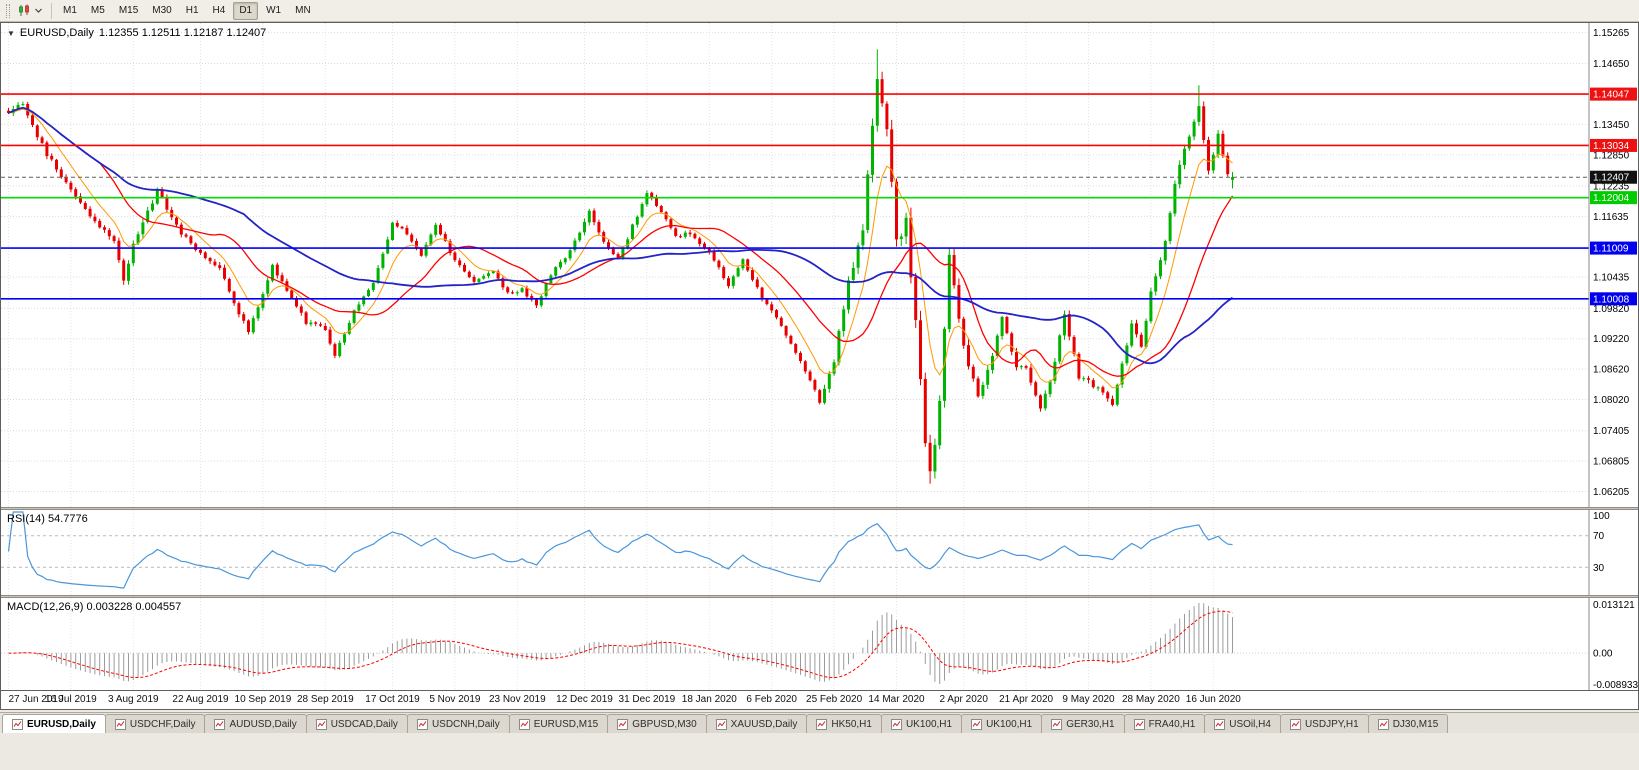 This screenshot has height=770, width=1639. I want to click on chart-tab-eurusd-daily: EURUSD,Daily, so click(54, 723).